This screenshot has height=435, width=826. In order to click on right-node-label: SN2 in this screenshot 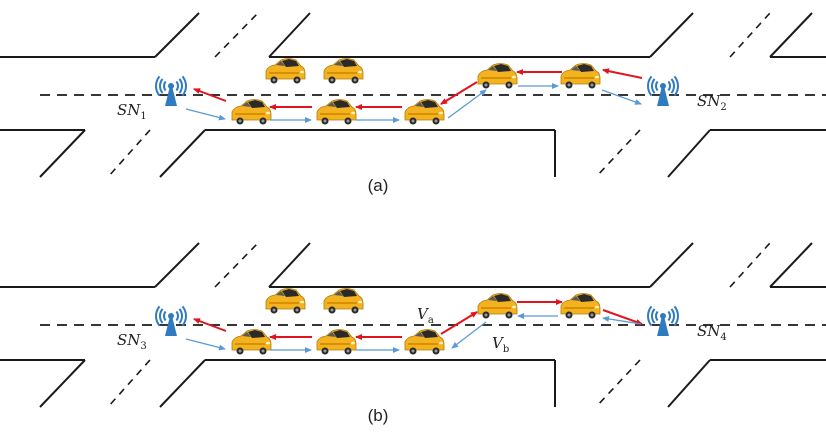, I will do `click(712, 102)`.